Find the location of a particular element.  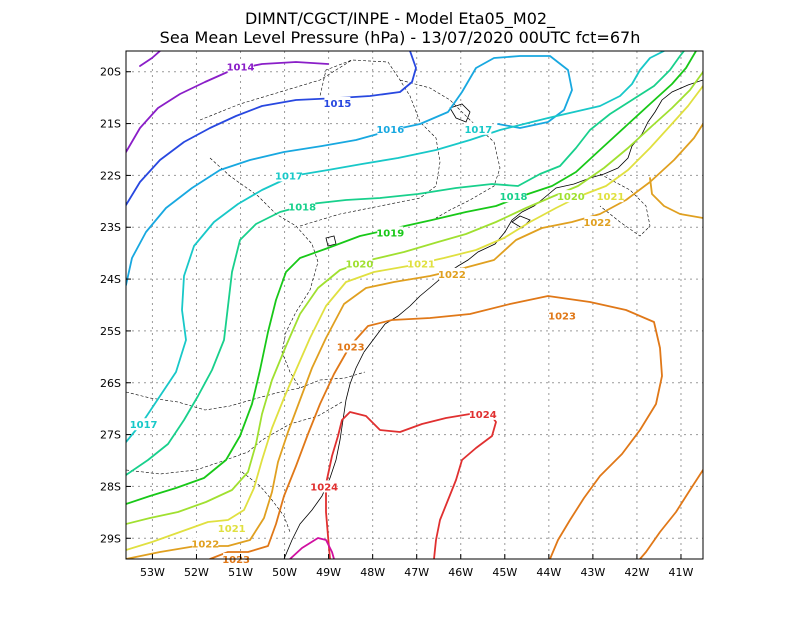

contour-label-1019: 1019 is located at coordinates (390, 233).